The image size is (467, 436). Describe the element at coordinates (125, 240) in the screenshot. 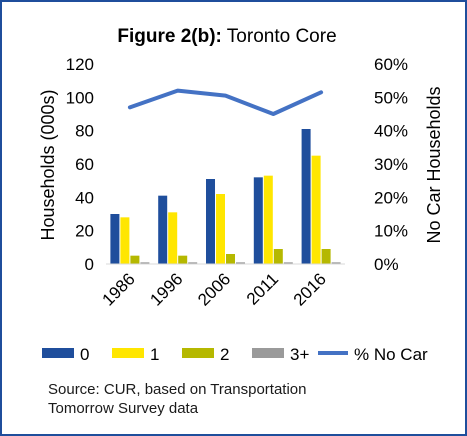

I see `bar-1-1986` at that location.